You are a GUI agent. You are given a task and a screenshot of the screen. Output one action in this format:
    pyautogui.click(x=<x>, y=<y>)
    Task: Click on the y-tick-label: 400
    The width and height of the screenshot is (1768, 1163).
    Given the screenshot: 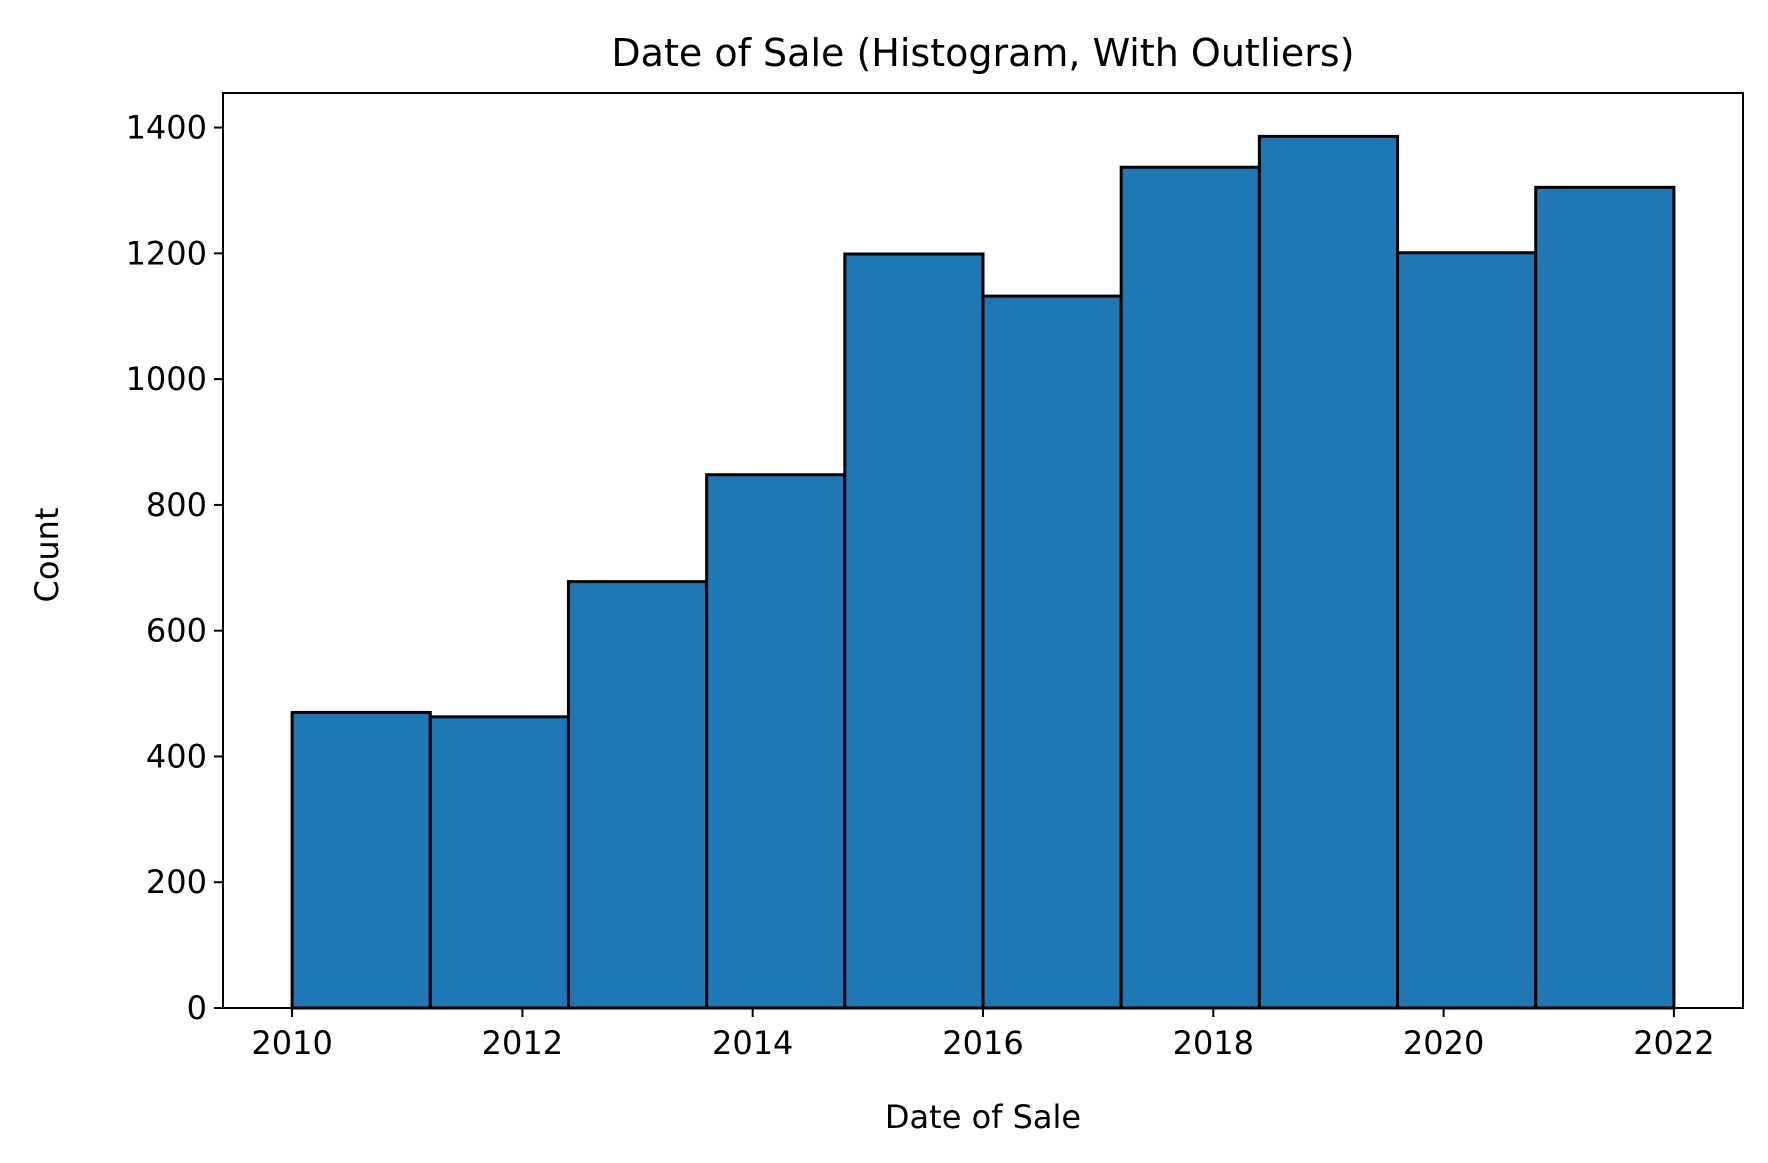 What is the action you would take?
    pyautogui.click(x=176, y=756)
    